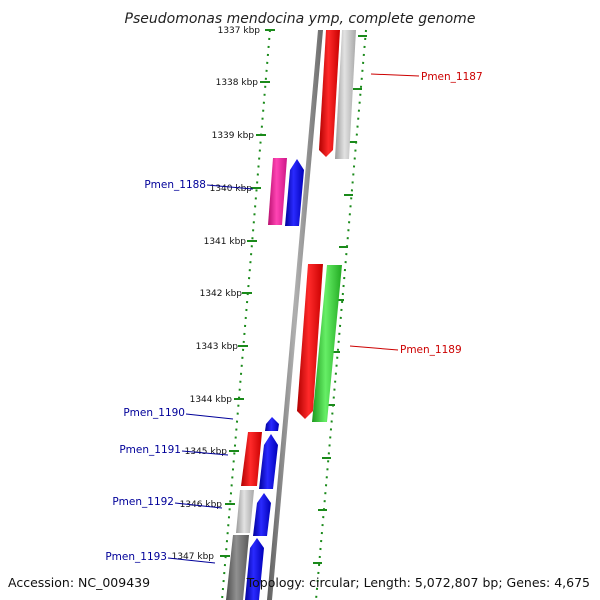 The height and width of the screenshot is (600, 600). What do you see at coordinates (251, 459) in the screenshot?
I see `gene-pmen-1191-red` at bounding box center [251, 459].